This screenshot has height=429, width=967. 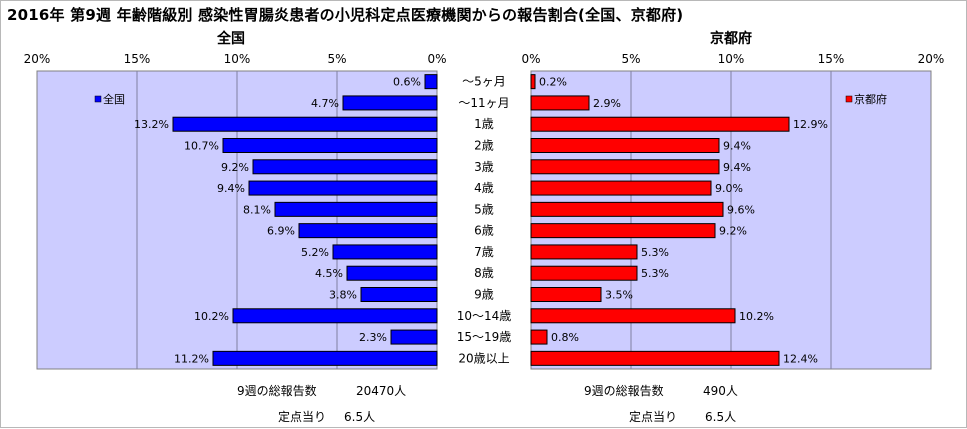 I want to click on kyoto-data-label: 9.0%, so click(x=729, y=188).